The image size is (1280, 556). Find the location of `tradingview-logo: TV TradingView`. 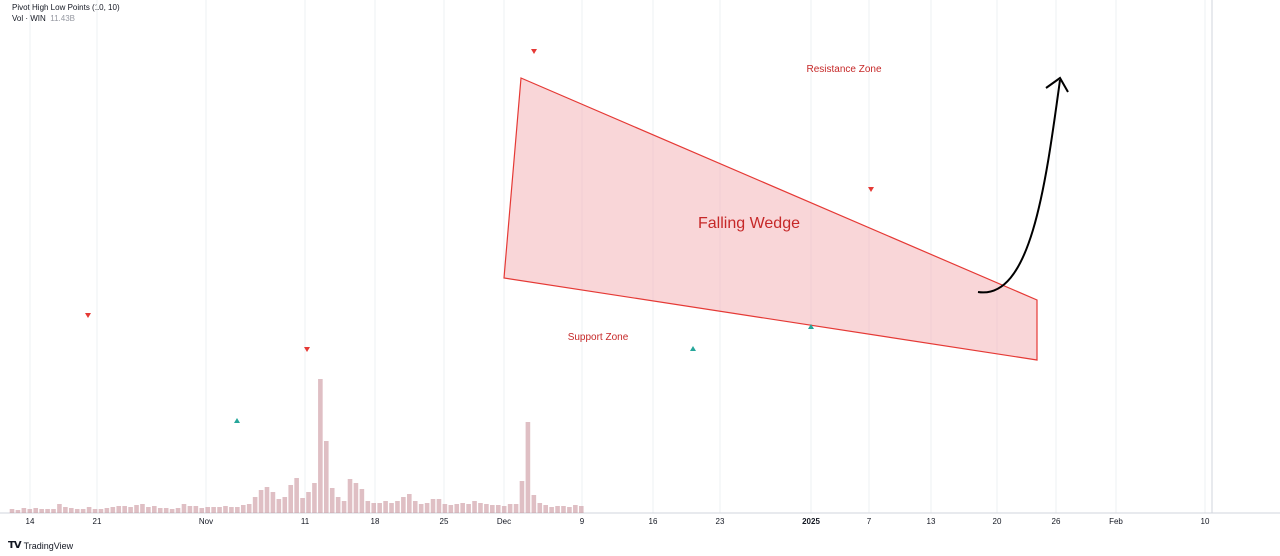

tradingview-logo: TV TradingView is located at coordinates (40, 545).